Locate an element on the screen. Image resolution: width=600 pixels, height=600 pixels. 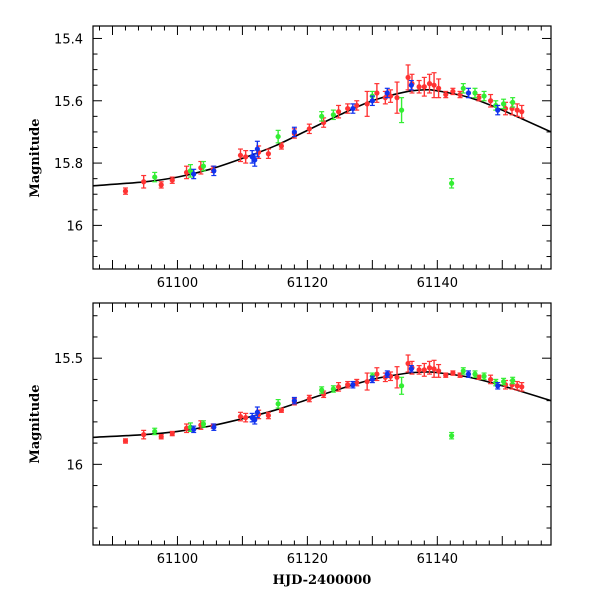
top-ytick-label: 16 is located at coordinates (74, 226).